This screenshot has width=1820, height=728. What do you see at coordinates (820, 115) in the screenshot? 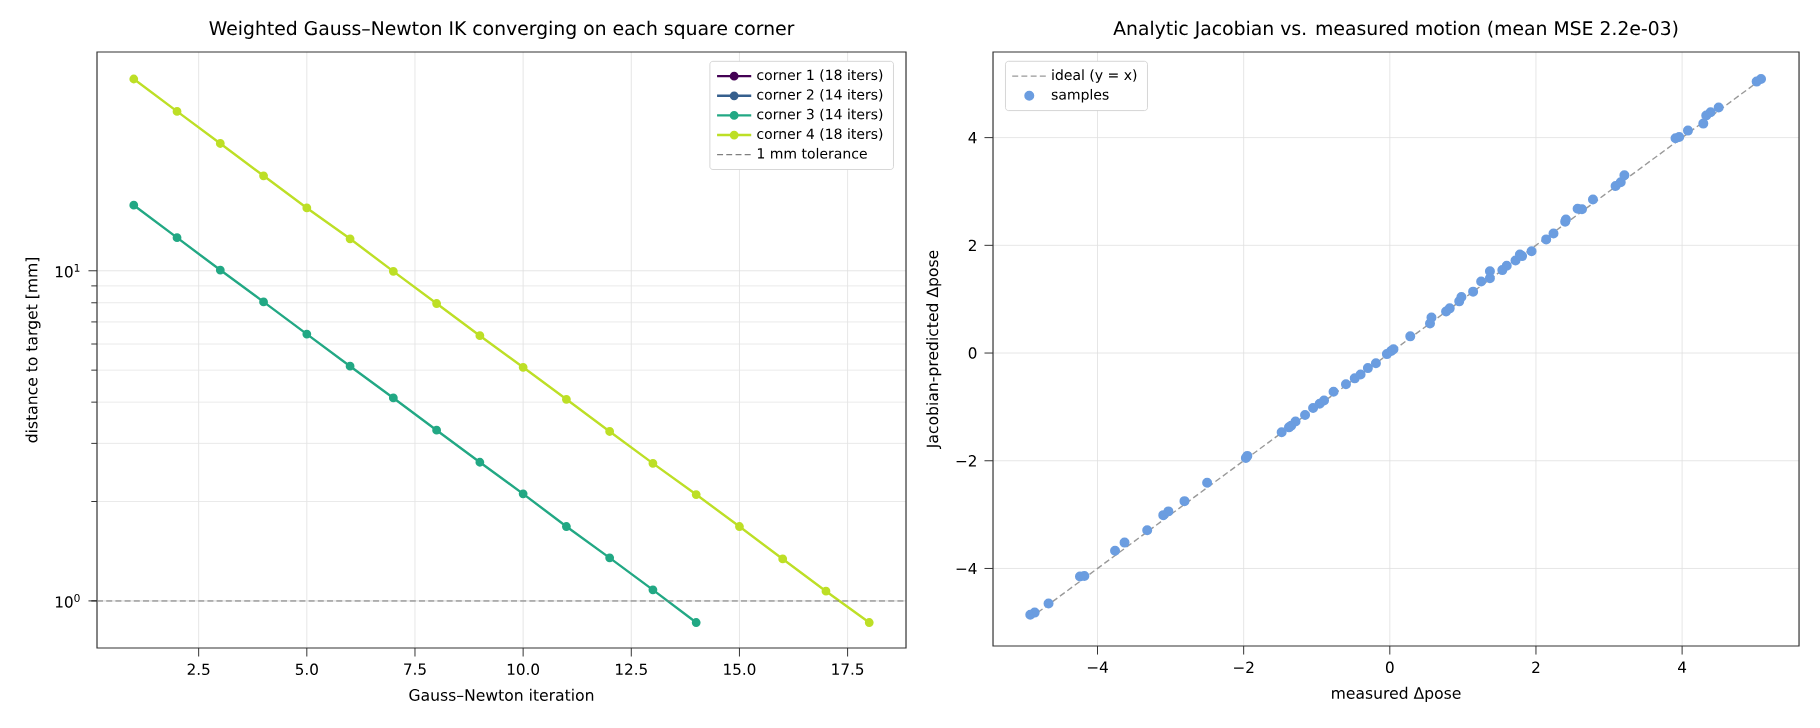
I see `legend-label: corner 3 (14 iters)` at bounding box center [820, 115].